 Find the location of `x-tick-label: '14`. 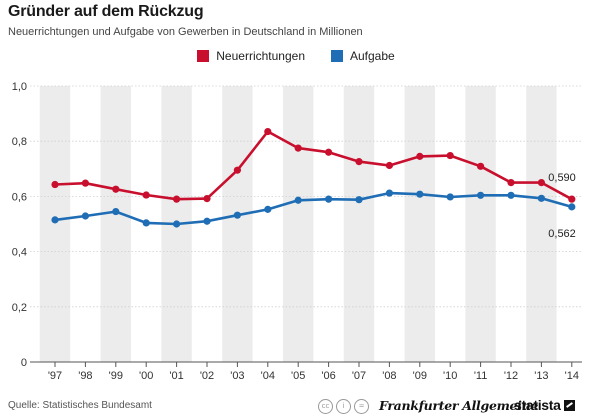

x-tick-label: '14 is located at coordinates (572, 376).